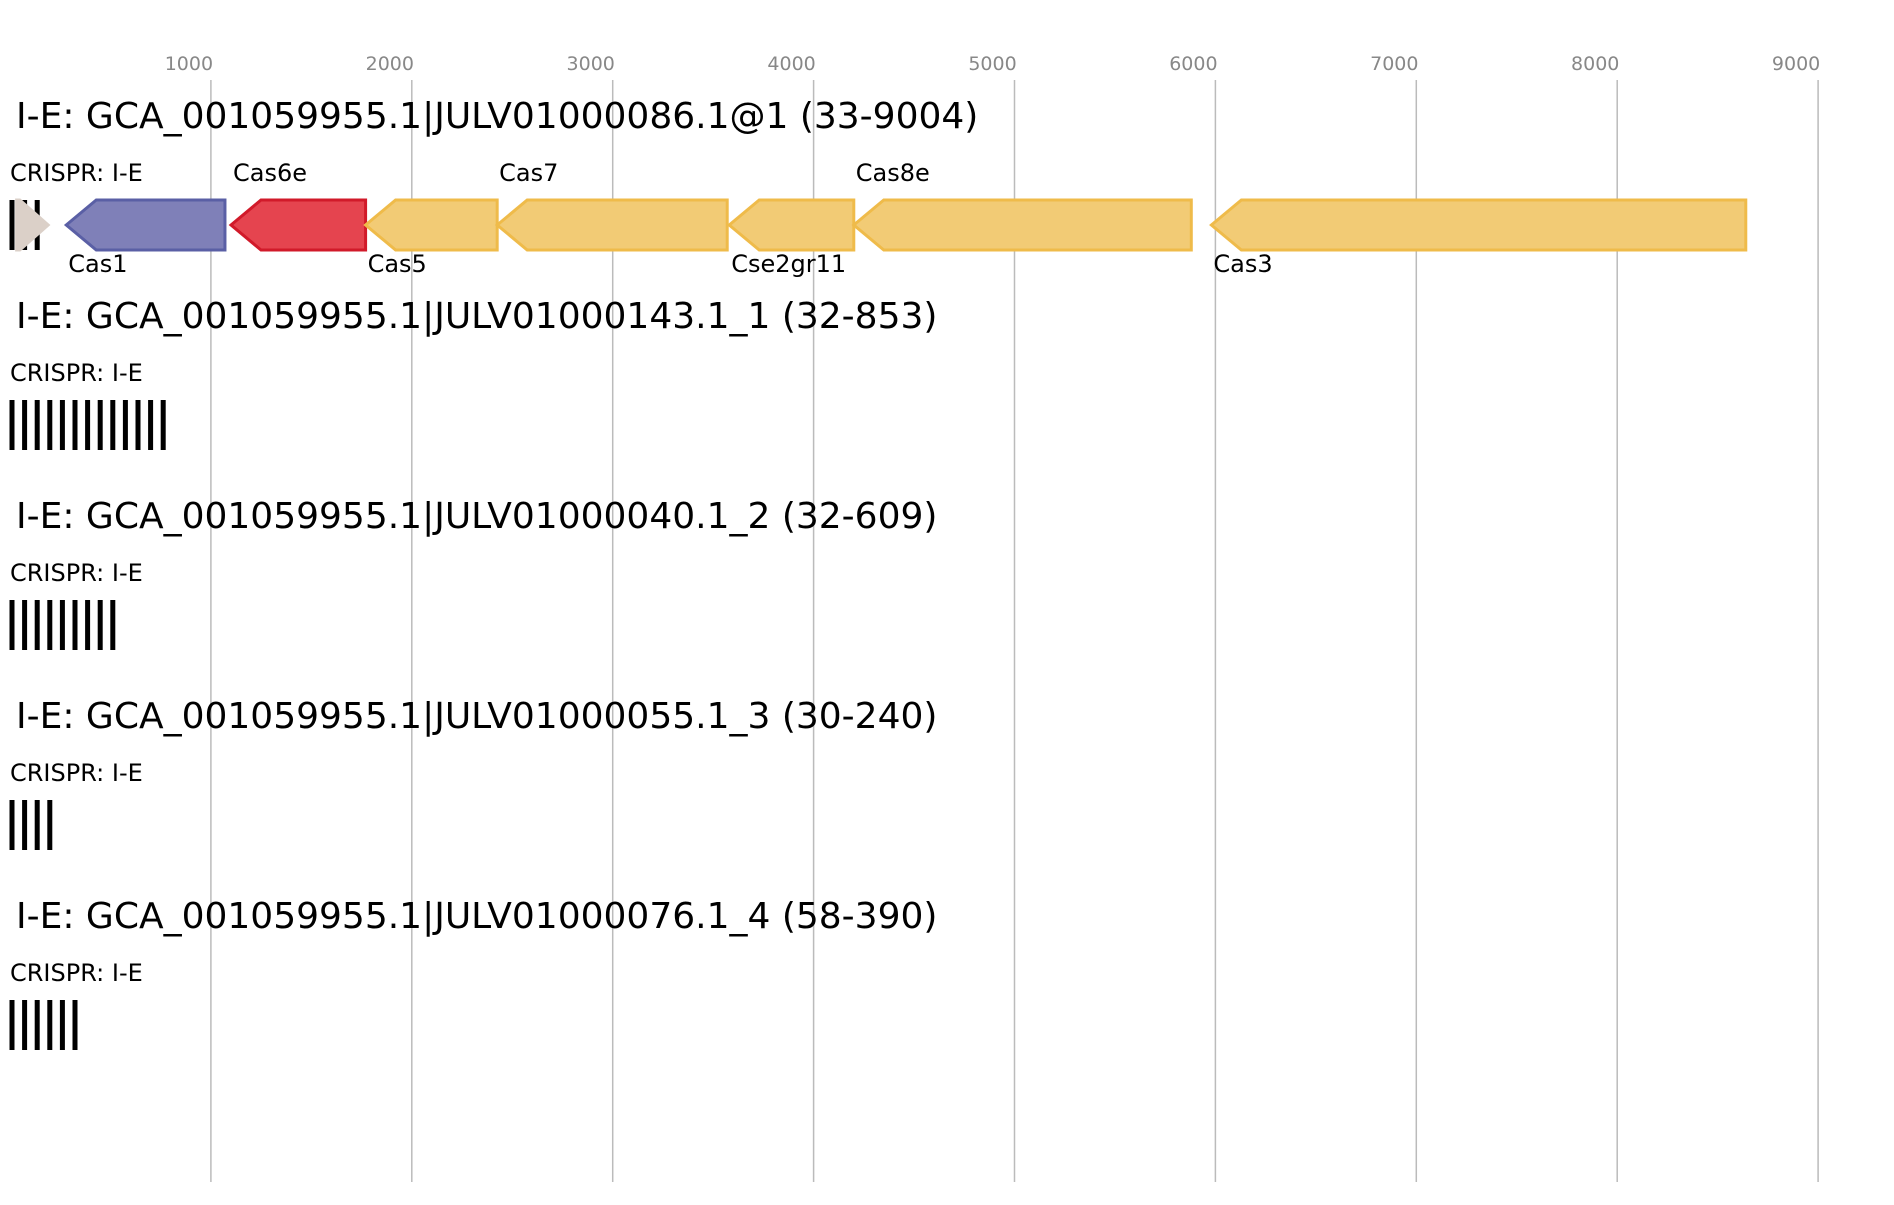 This screenshot has height=1205, width=1894. I want to click on axis-tick-label: 2000, so click(390, 64).